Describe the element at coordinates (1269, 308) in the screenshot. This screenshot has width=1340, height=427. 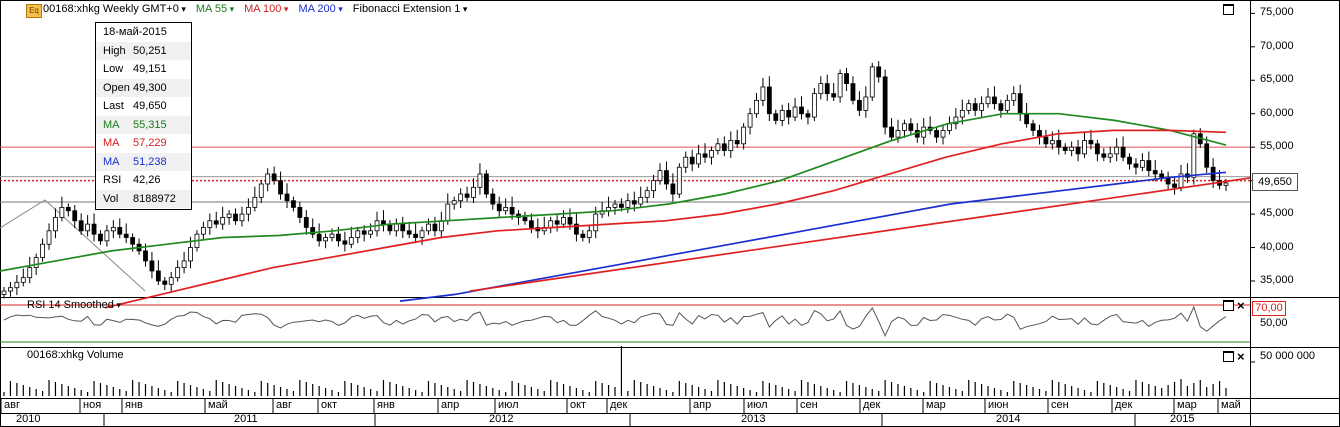
I see `rsi-overbought-tag: 70,00` at that location.